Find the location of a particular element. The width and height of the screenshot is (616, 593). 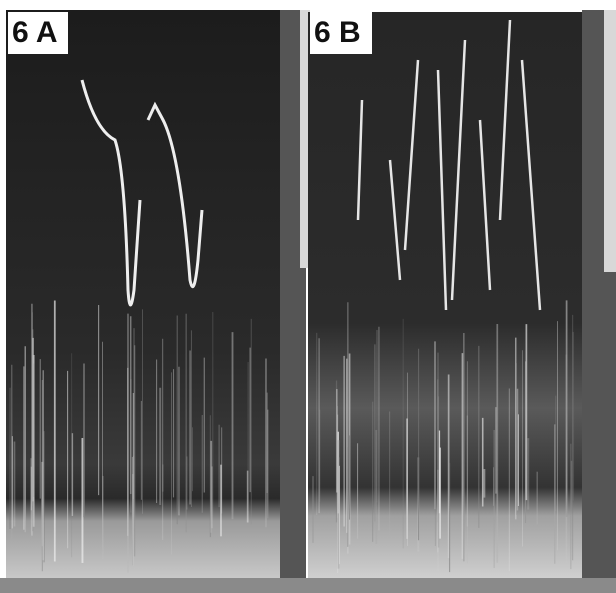

panel-label: 6 B is located at coordinates (337, 32).